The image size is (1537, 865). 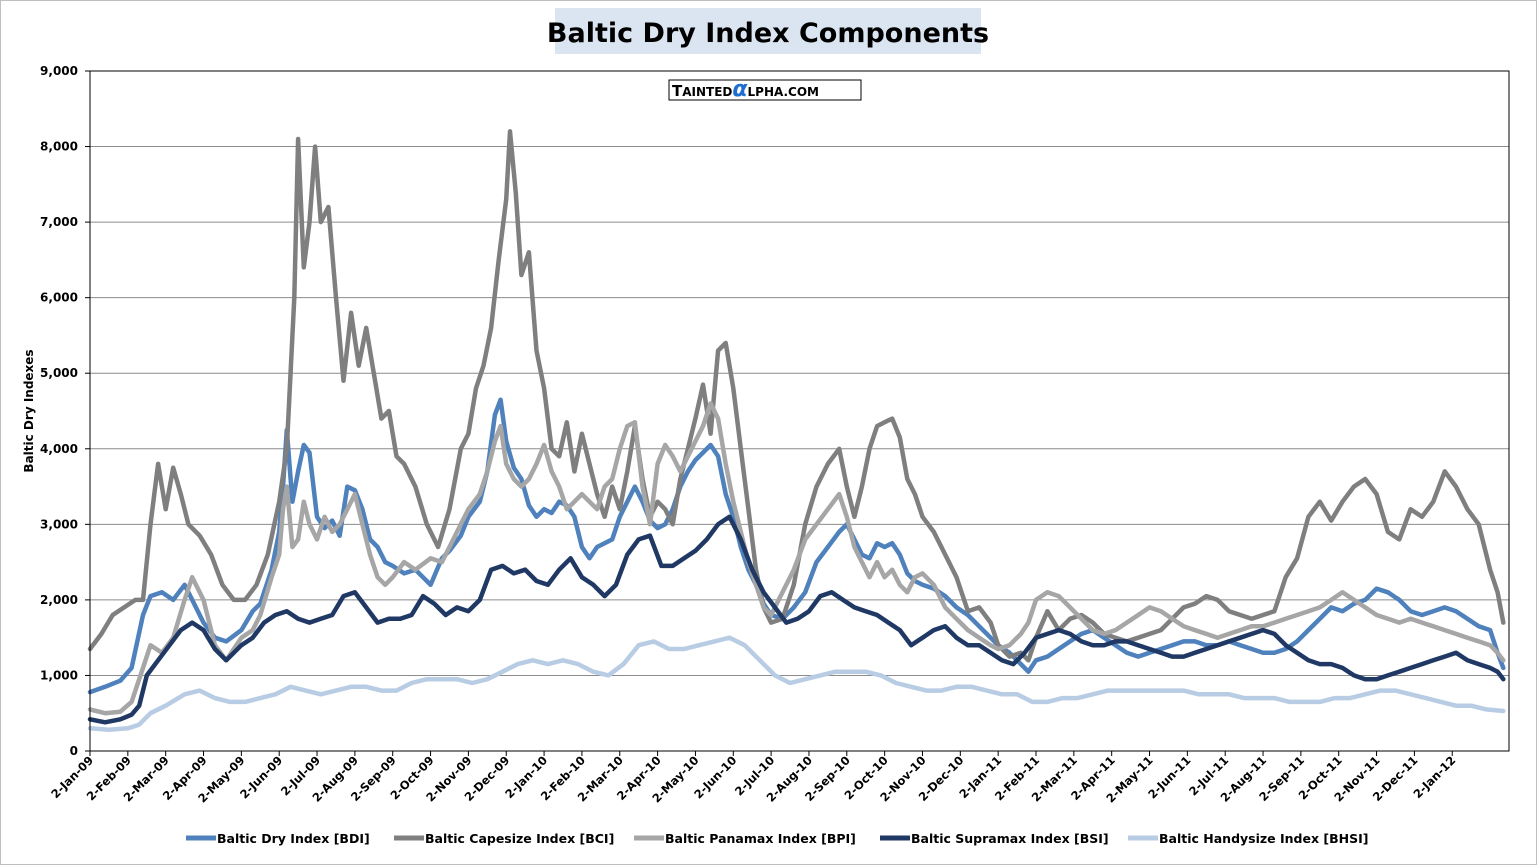 What do you see at coordinates (1263, 838) in the screenshot?
I see `legend-label: Baltic Handysize Index [BHSI]` at bounding box center [1263, 838].